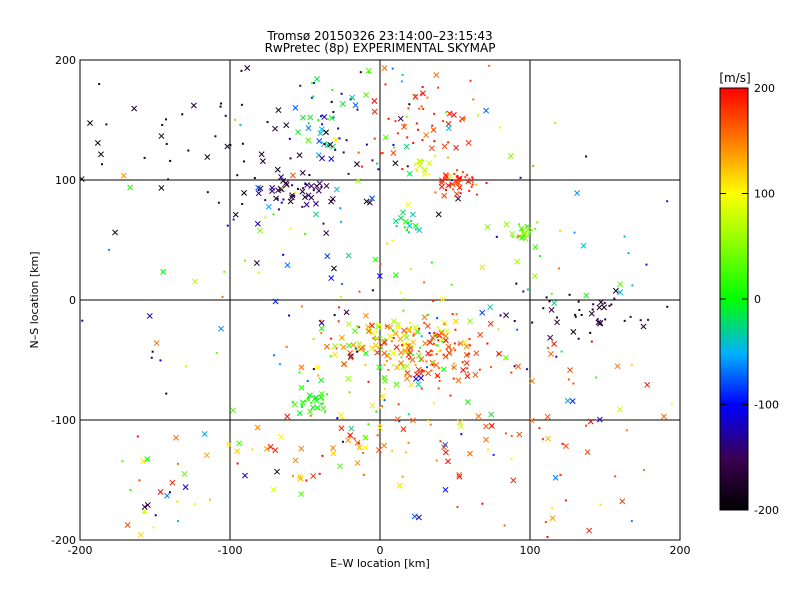  What do you see at coordinates (734, 78) in the screenshot?
I see `colorbar-unit-label: [m/s]` at bounding box center [734, 78].